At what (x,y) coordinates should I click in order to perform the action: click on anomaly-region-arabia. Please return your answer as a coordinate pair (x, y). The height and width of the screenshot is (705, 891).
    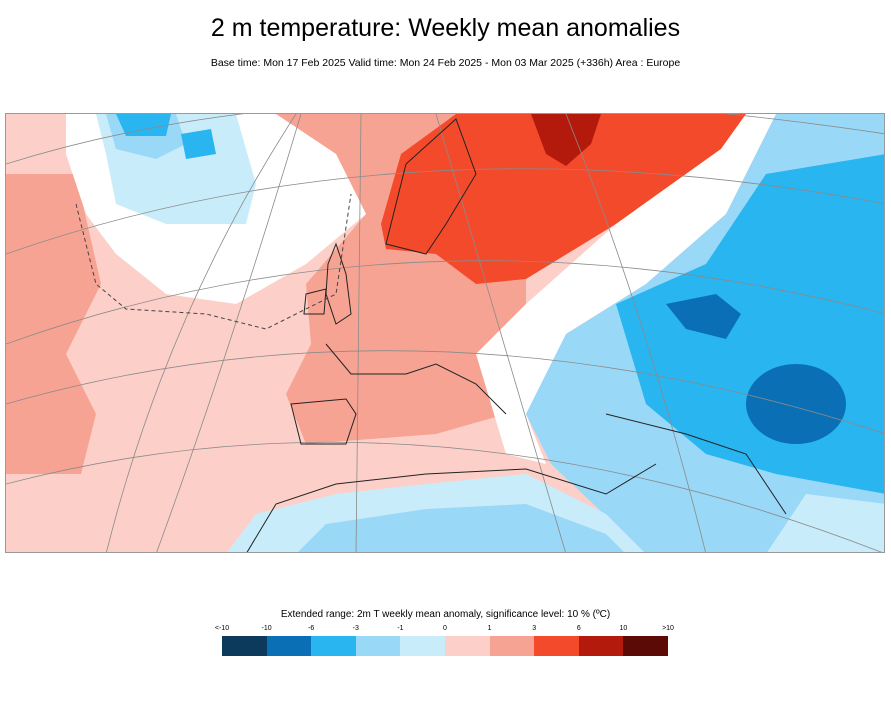
    Looking at the image, I should click on (825, 523).